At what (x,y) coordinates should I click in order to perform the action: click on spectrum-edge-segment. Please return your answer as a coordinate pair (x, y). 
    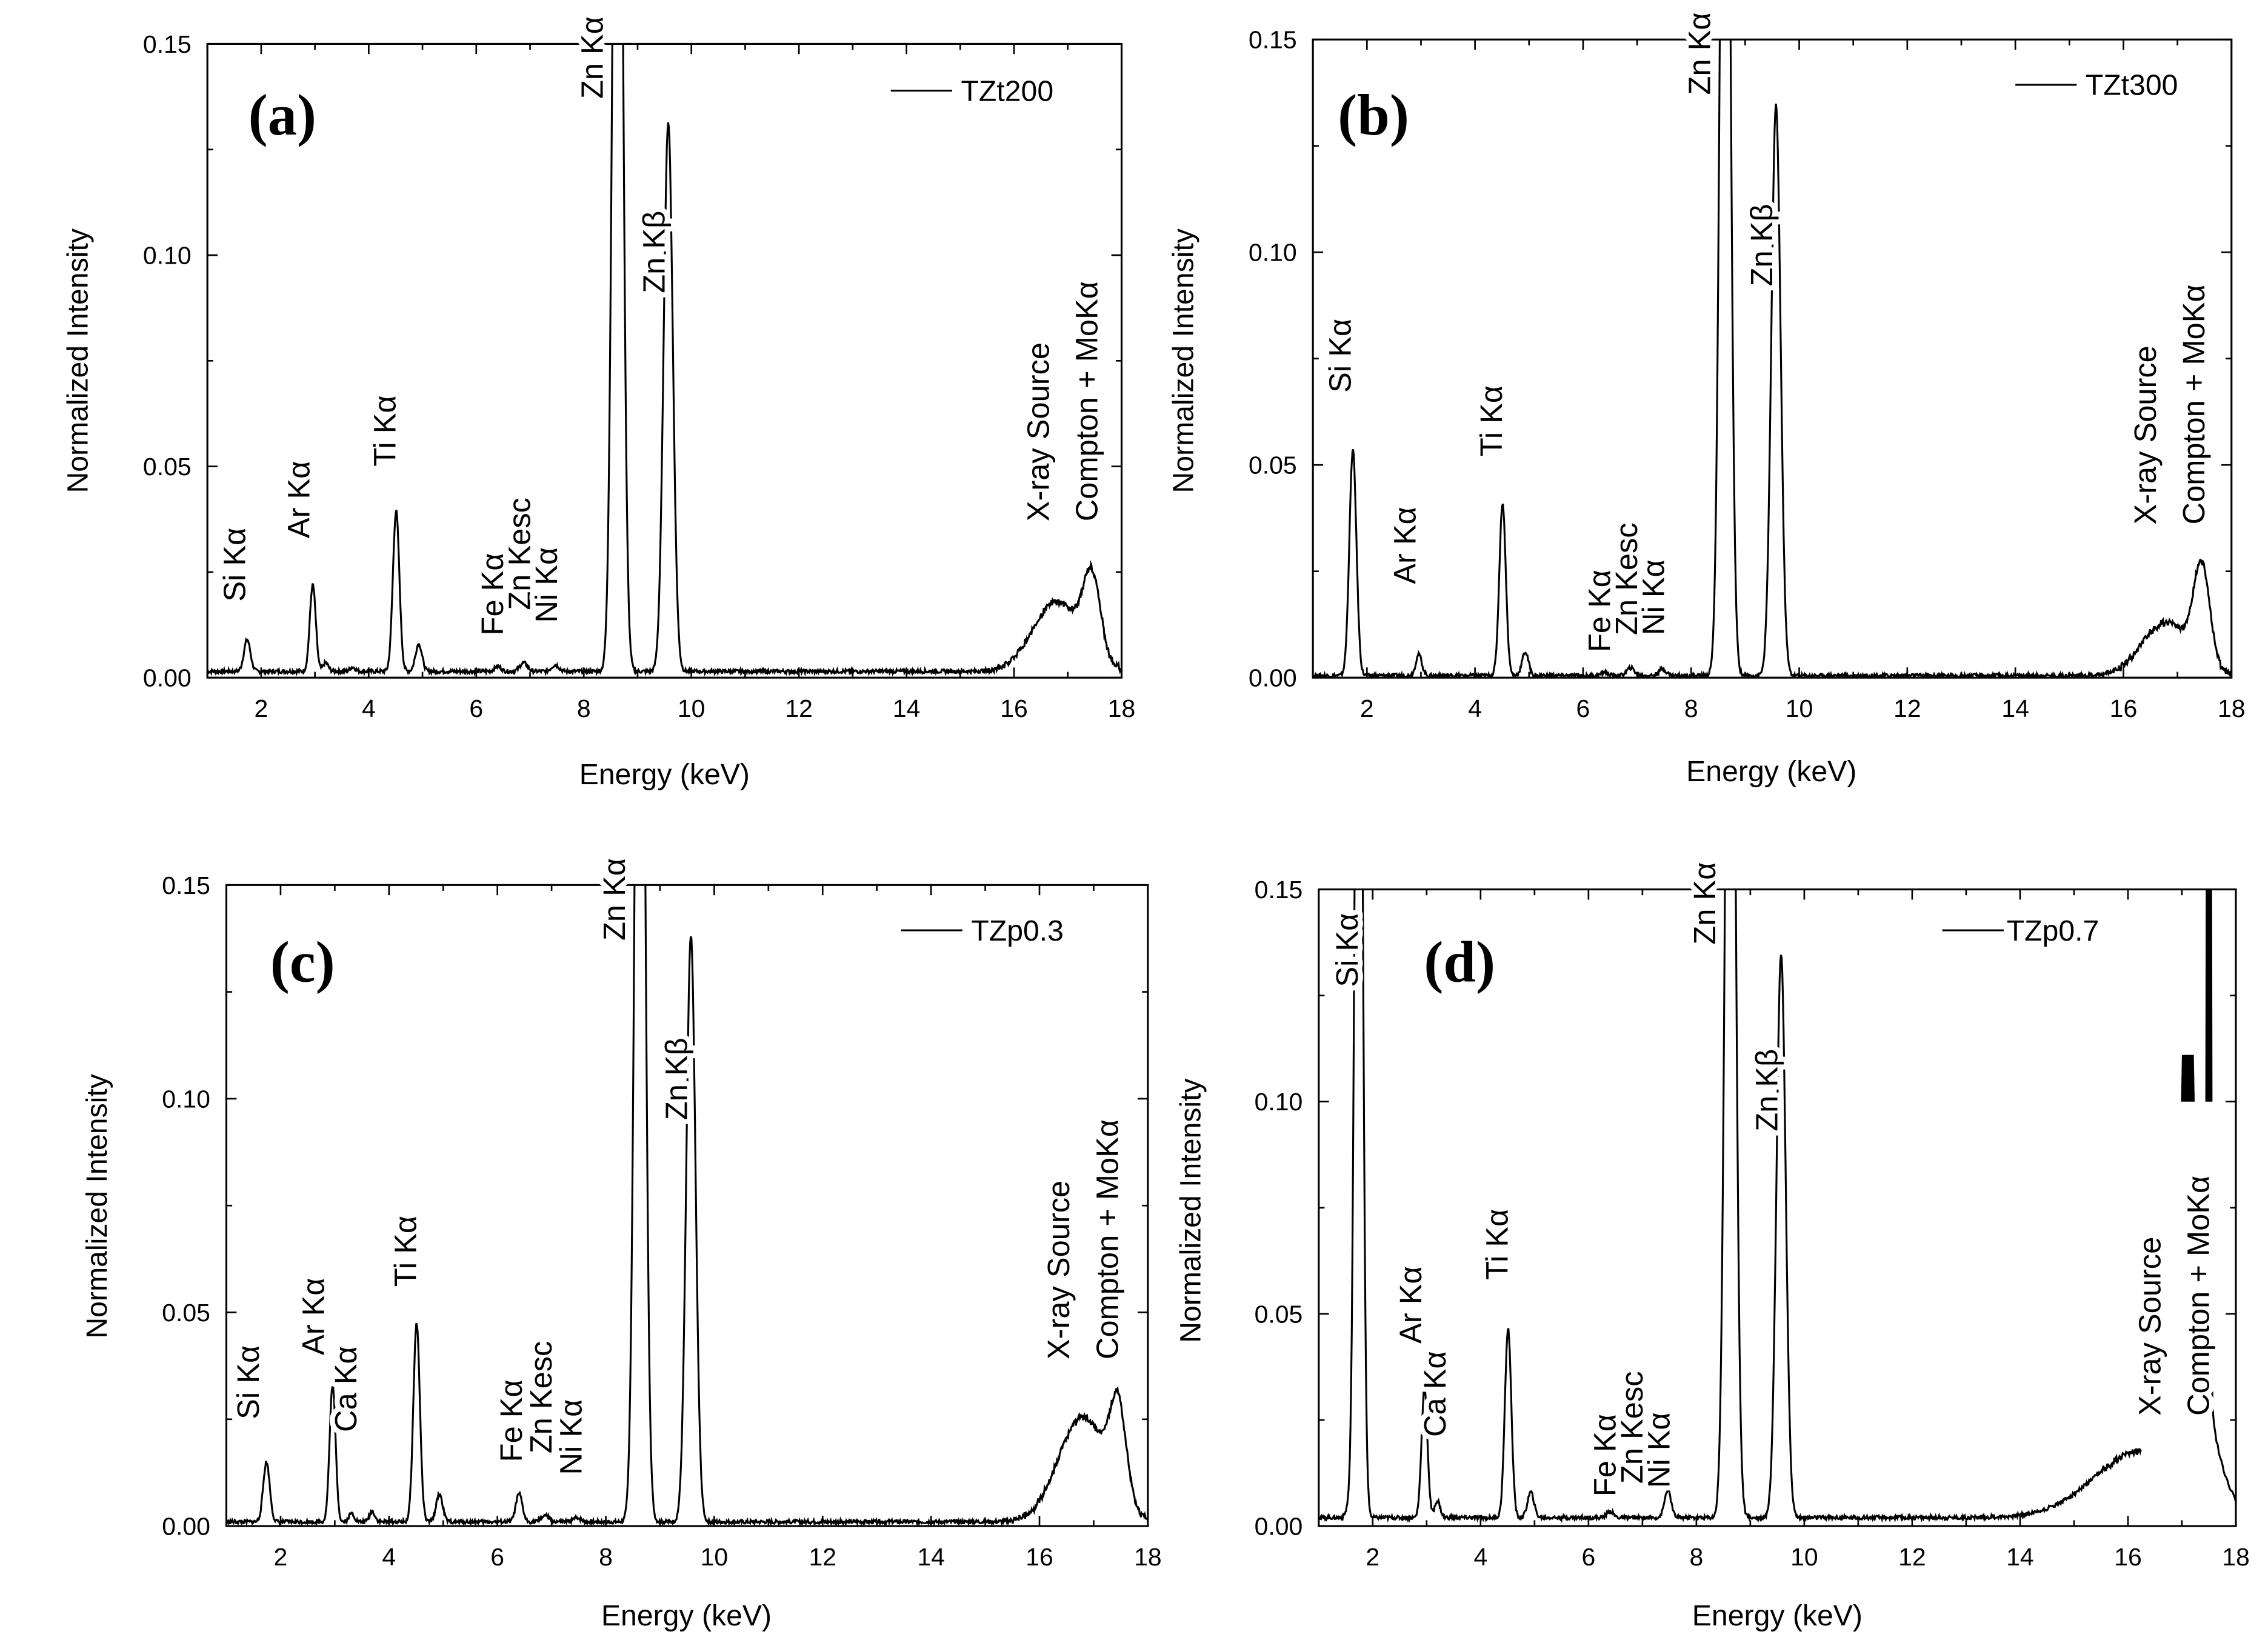
    Looking at the image, I should click on (2223, 1437).